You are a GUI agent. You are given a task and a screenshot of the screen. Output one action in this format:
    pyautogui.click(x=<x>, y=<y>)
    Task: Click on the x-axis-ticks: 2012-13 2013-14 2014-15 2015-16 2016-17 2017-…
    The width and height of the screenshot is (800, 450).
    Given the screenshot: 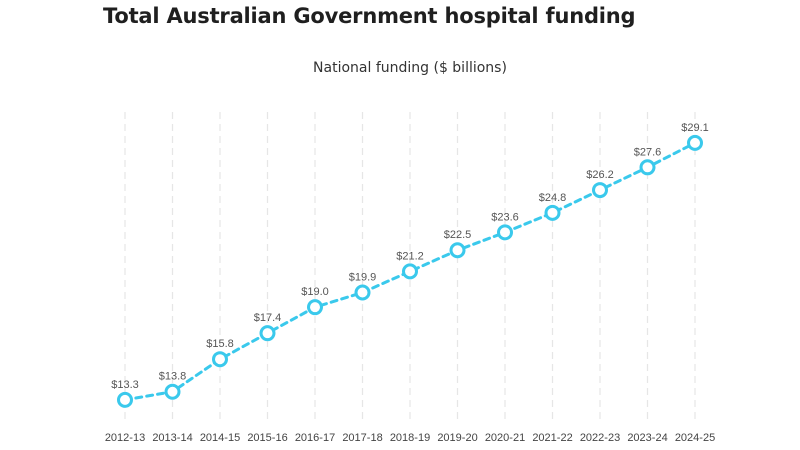 What is the action you would take?
    pyautogui.click(x=410, y=438)
    